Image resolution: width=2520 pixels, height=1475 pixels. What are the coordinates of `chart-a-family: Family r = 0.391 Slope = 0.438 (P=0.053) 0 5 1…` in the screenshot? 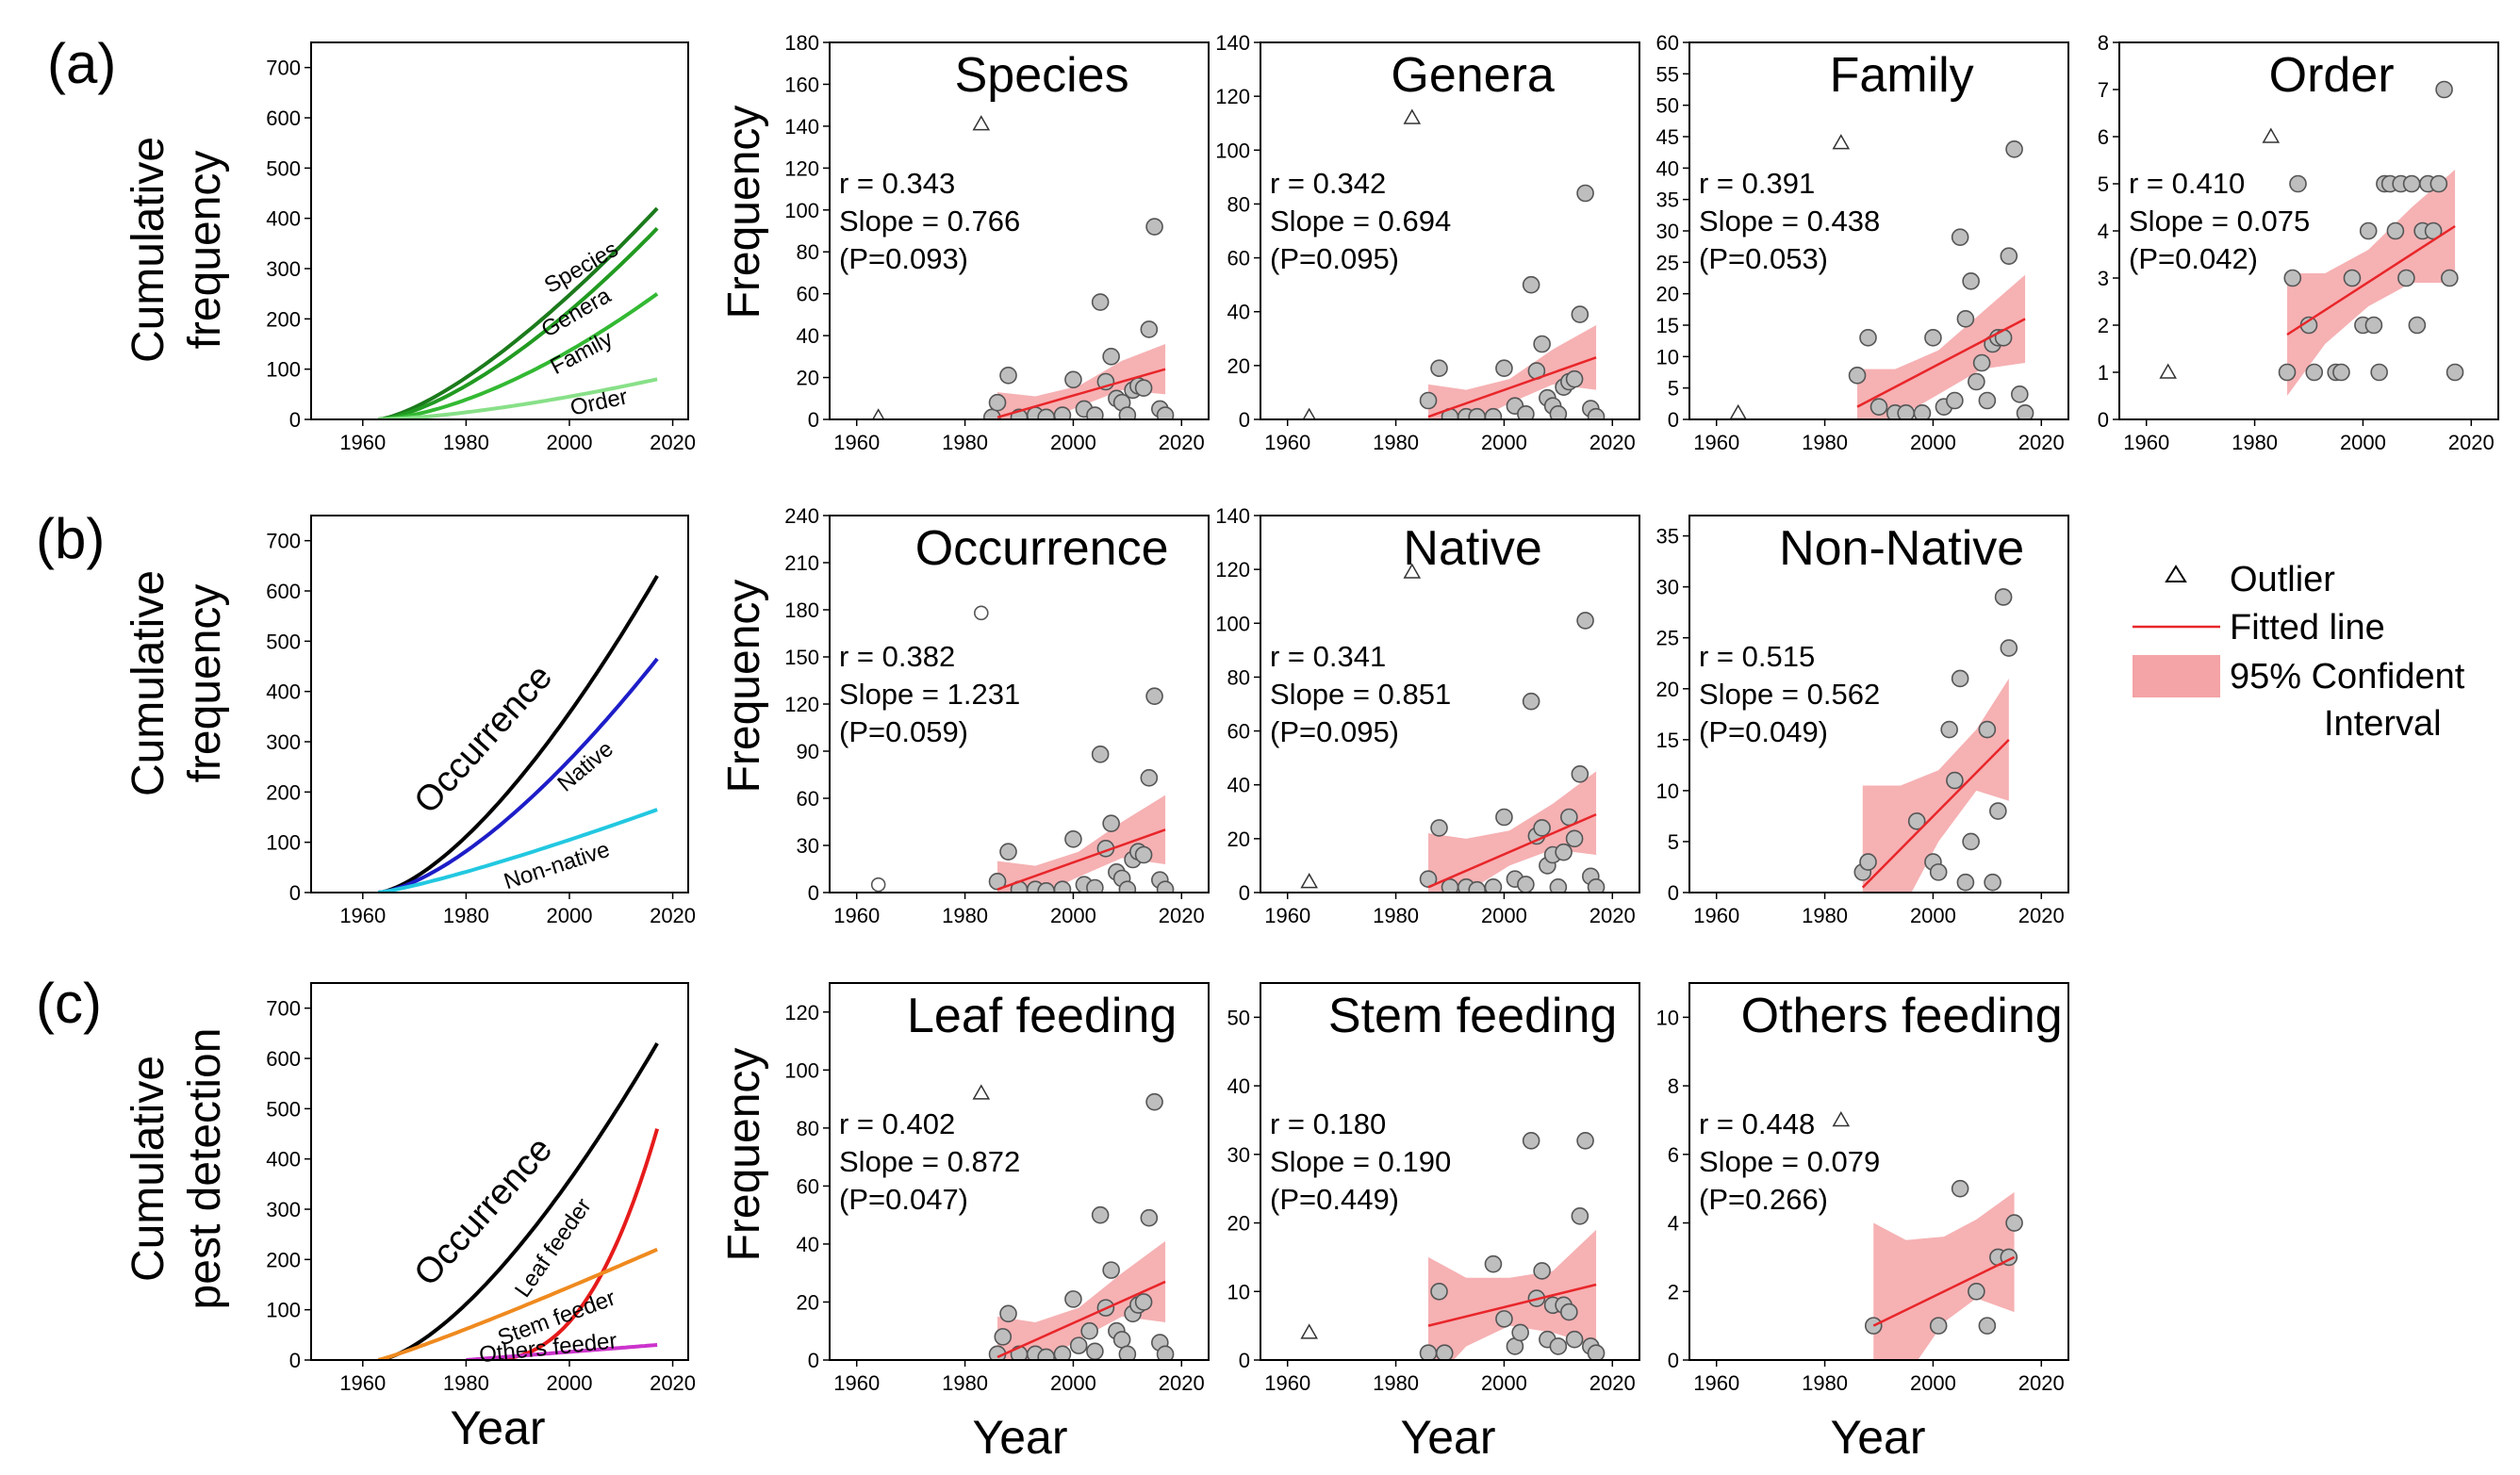 It's located at (1862, 242).